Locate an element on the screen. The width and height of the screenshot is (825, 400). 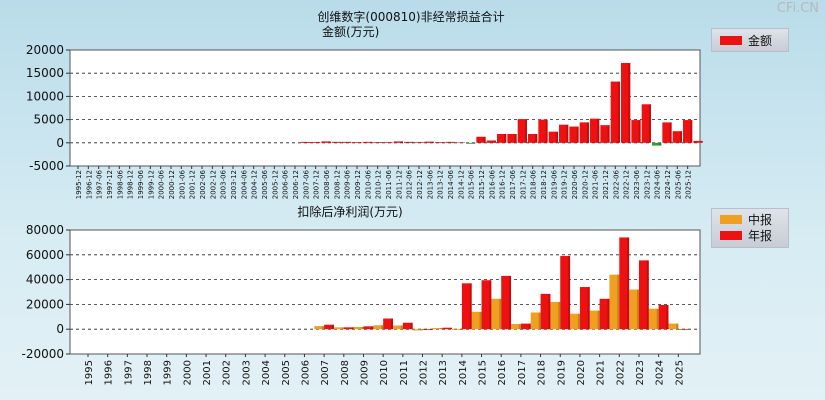
chart1-xtick-label: 2009-12 is located at coordinates (358, 184).